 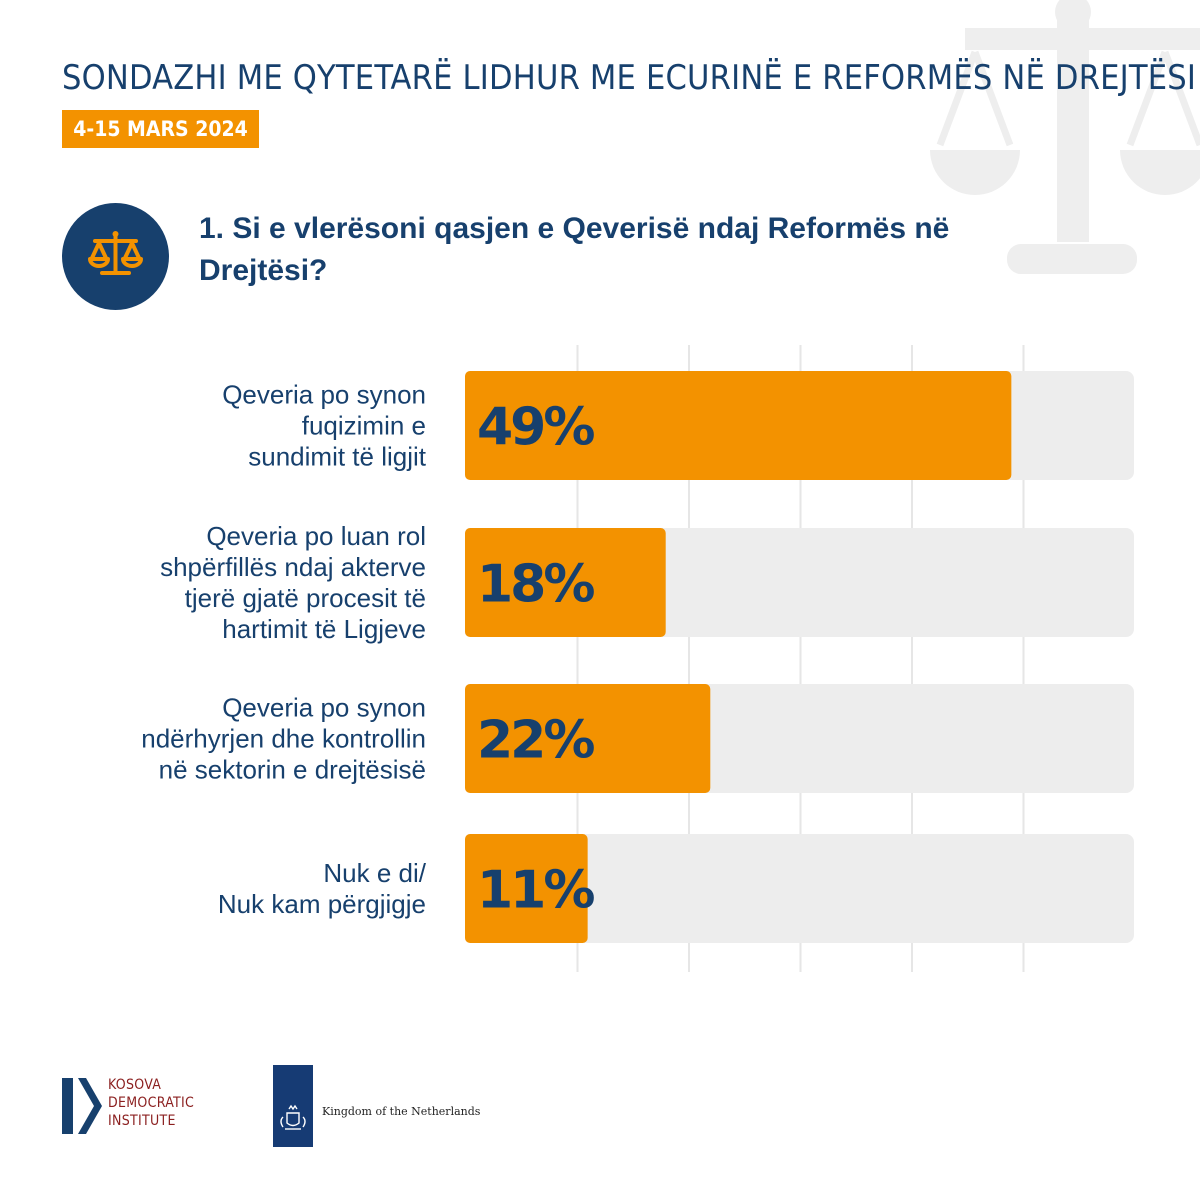 What do you see at coordinates (535, 891) in the screenshot?
I see `bar-value-label-4: 11%` at bounding box center [535, 891].